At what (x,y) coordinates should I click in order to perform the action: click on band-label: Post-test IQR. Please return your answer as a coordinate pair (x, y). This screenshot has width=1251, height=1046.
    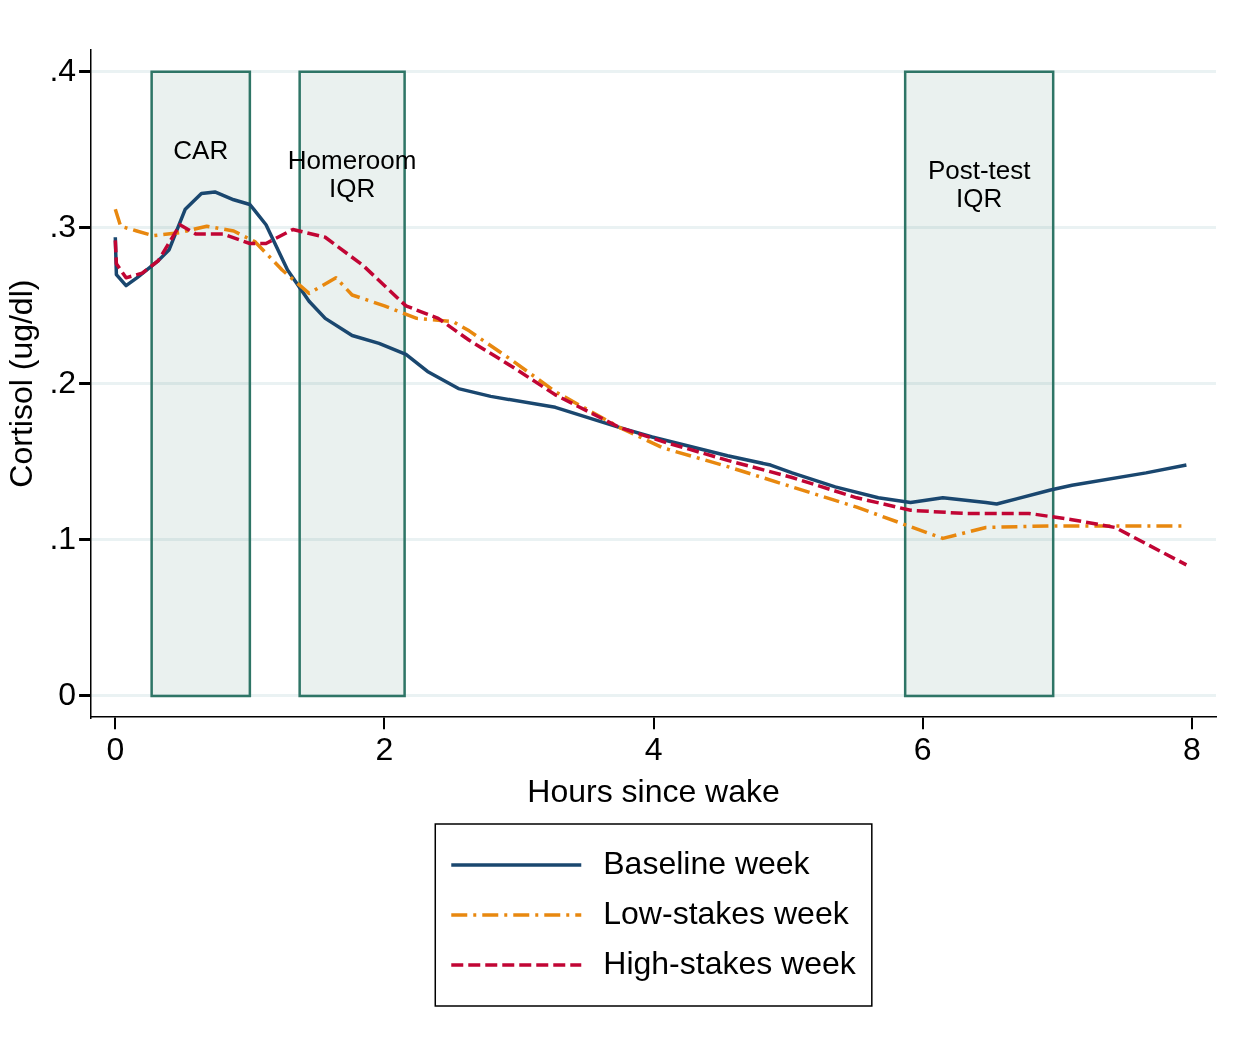
    Looking at the image, I should click on (979, 184).